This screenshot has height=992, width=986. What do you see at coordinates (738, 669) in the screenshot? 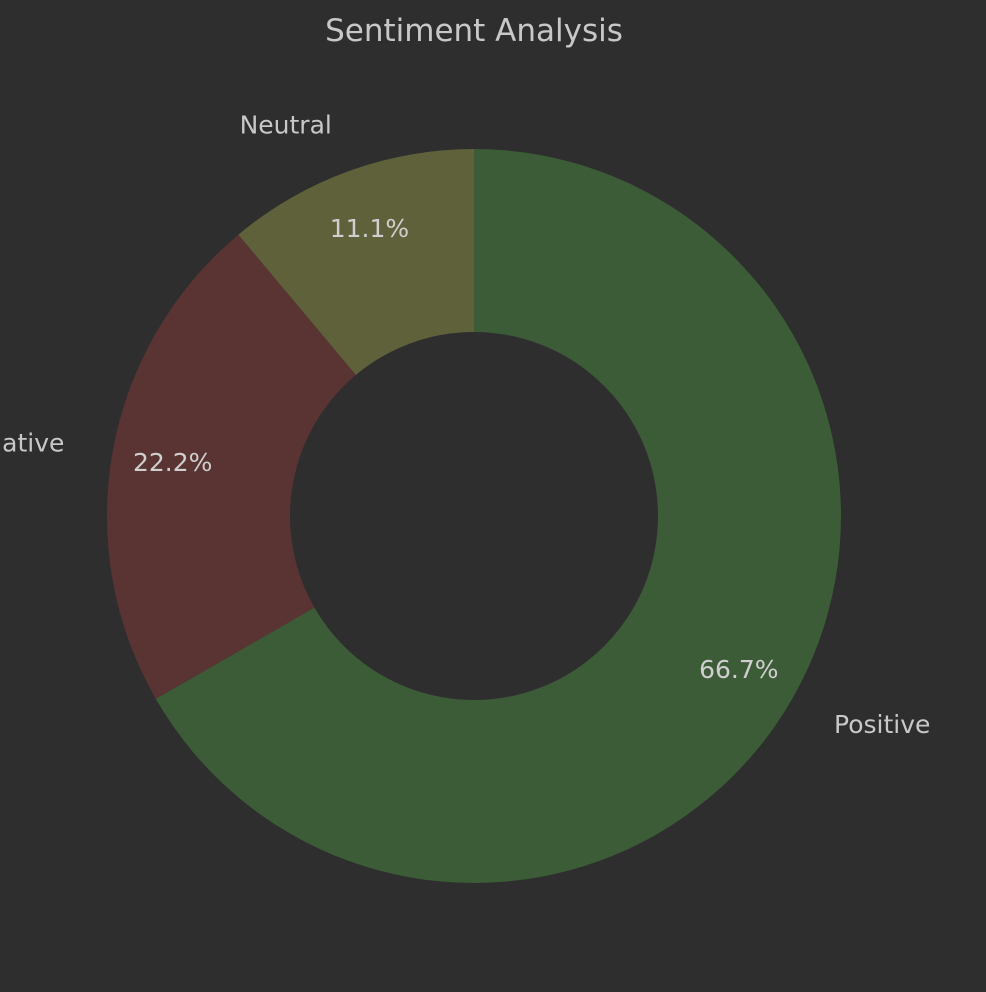
I see `pct-label-positive: 66.7%` at bounding box center [738, 669].